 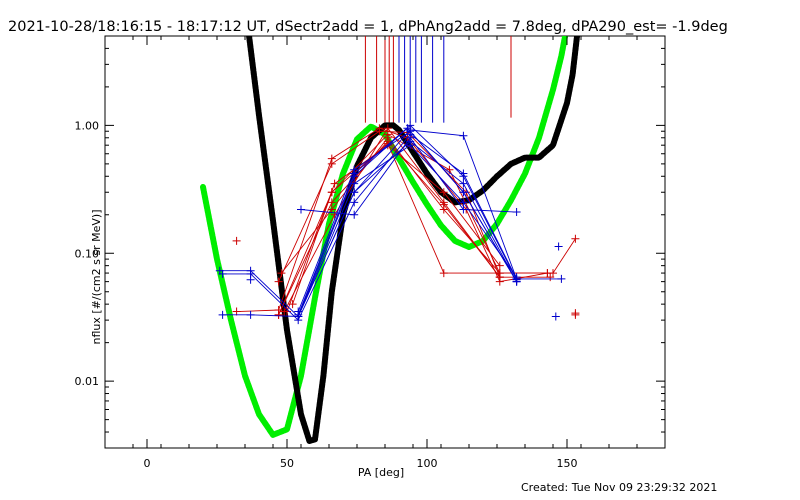 What do you see at coordinates (87, 253) in the screenshot?
I see `y-tick-label: 0.10` at bounding box center [87, 253].